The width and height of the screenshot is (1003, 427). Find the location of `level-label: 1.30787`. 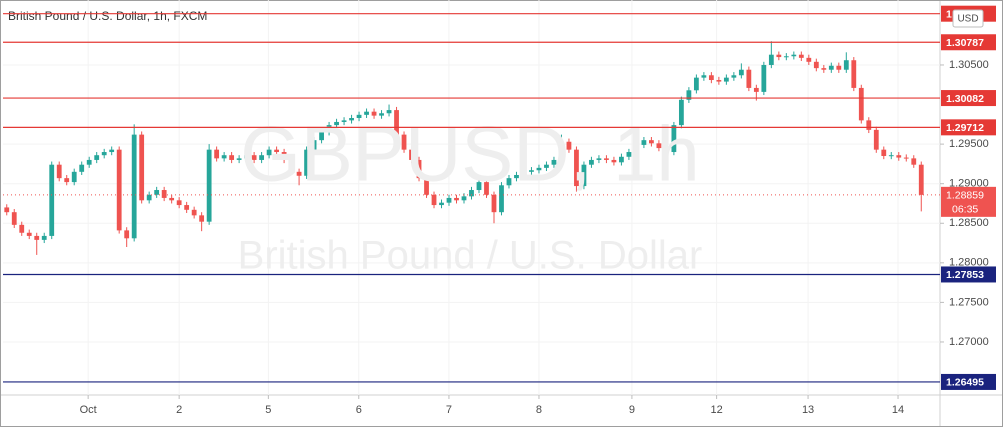

level-label: 1.30787 is located at coordinates (965, 43).